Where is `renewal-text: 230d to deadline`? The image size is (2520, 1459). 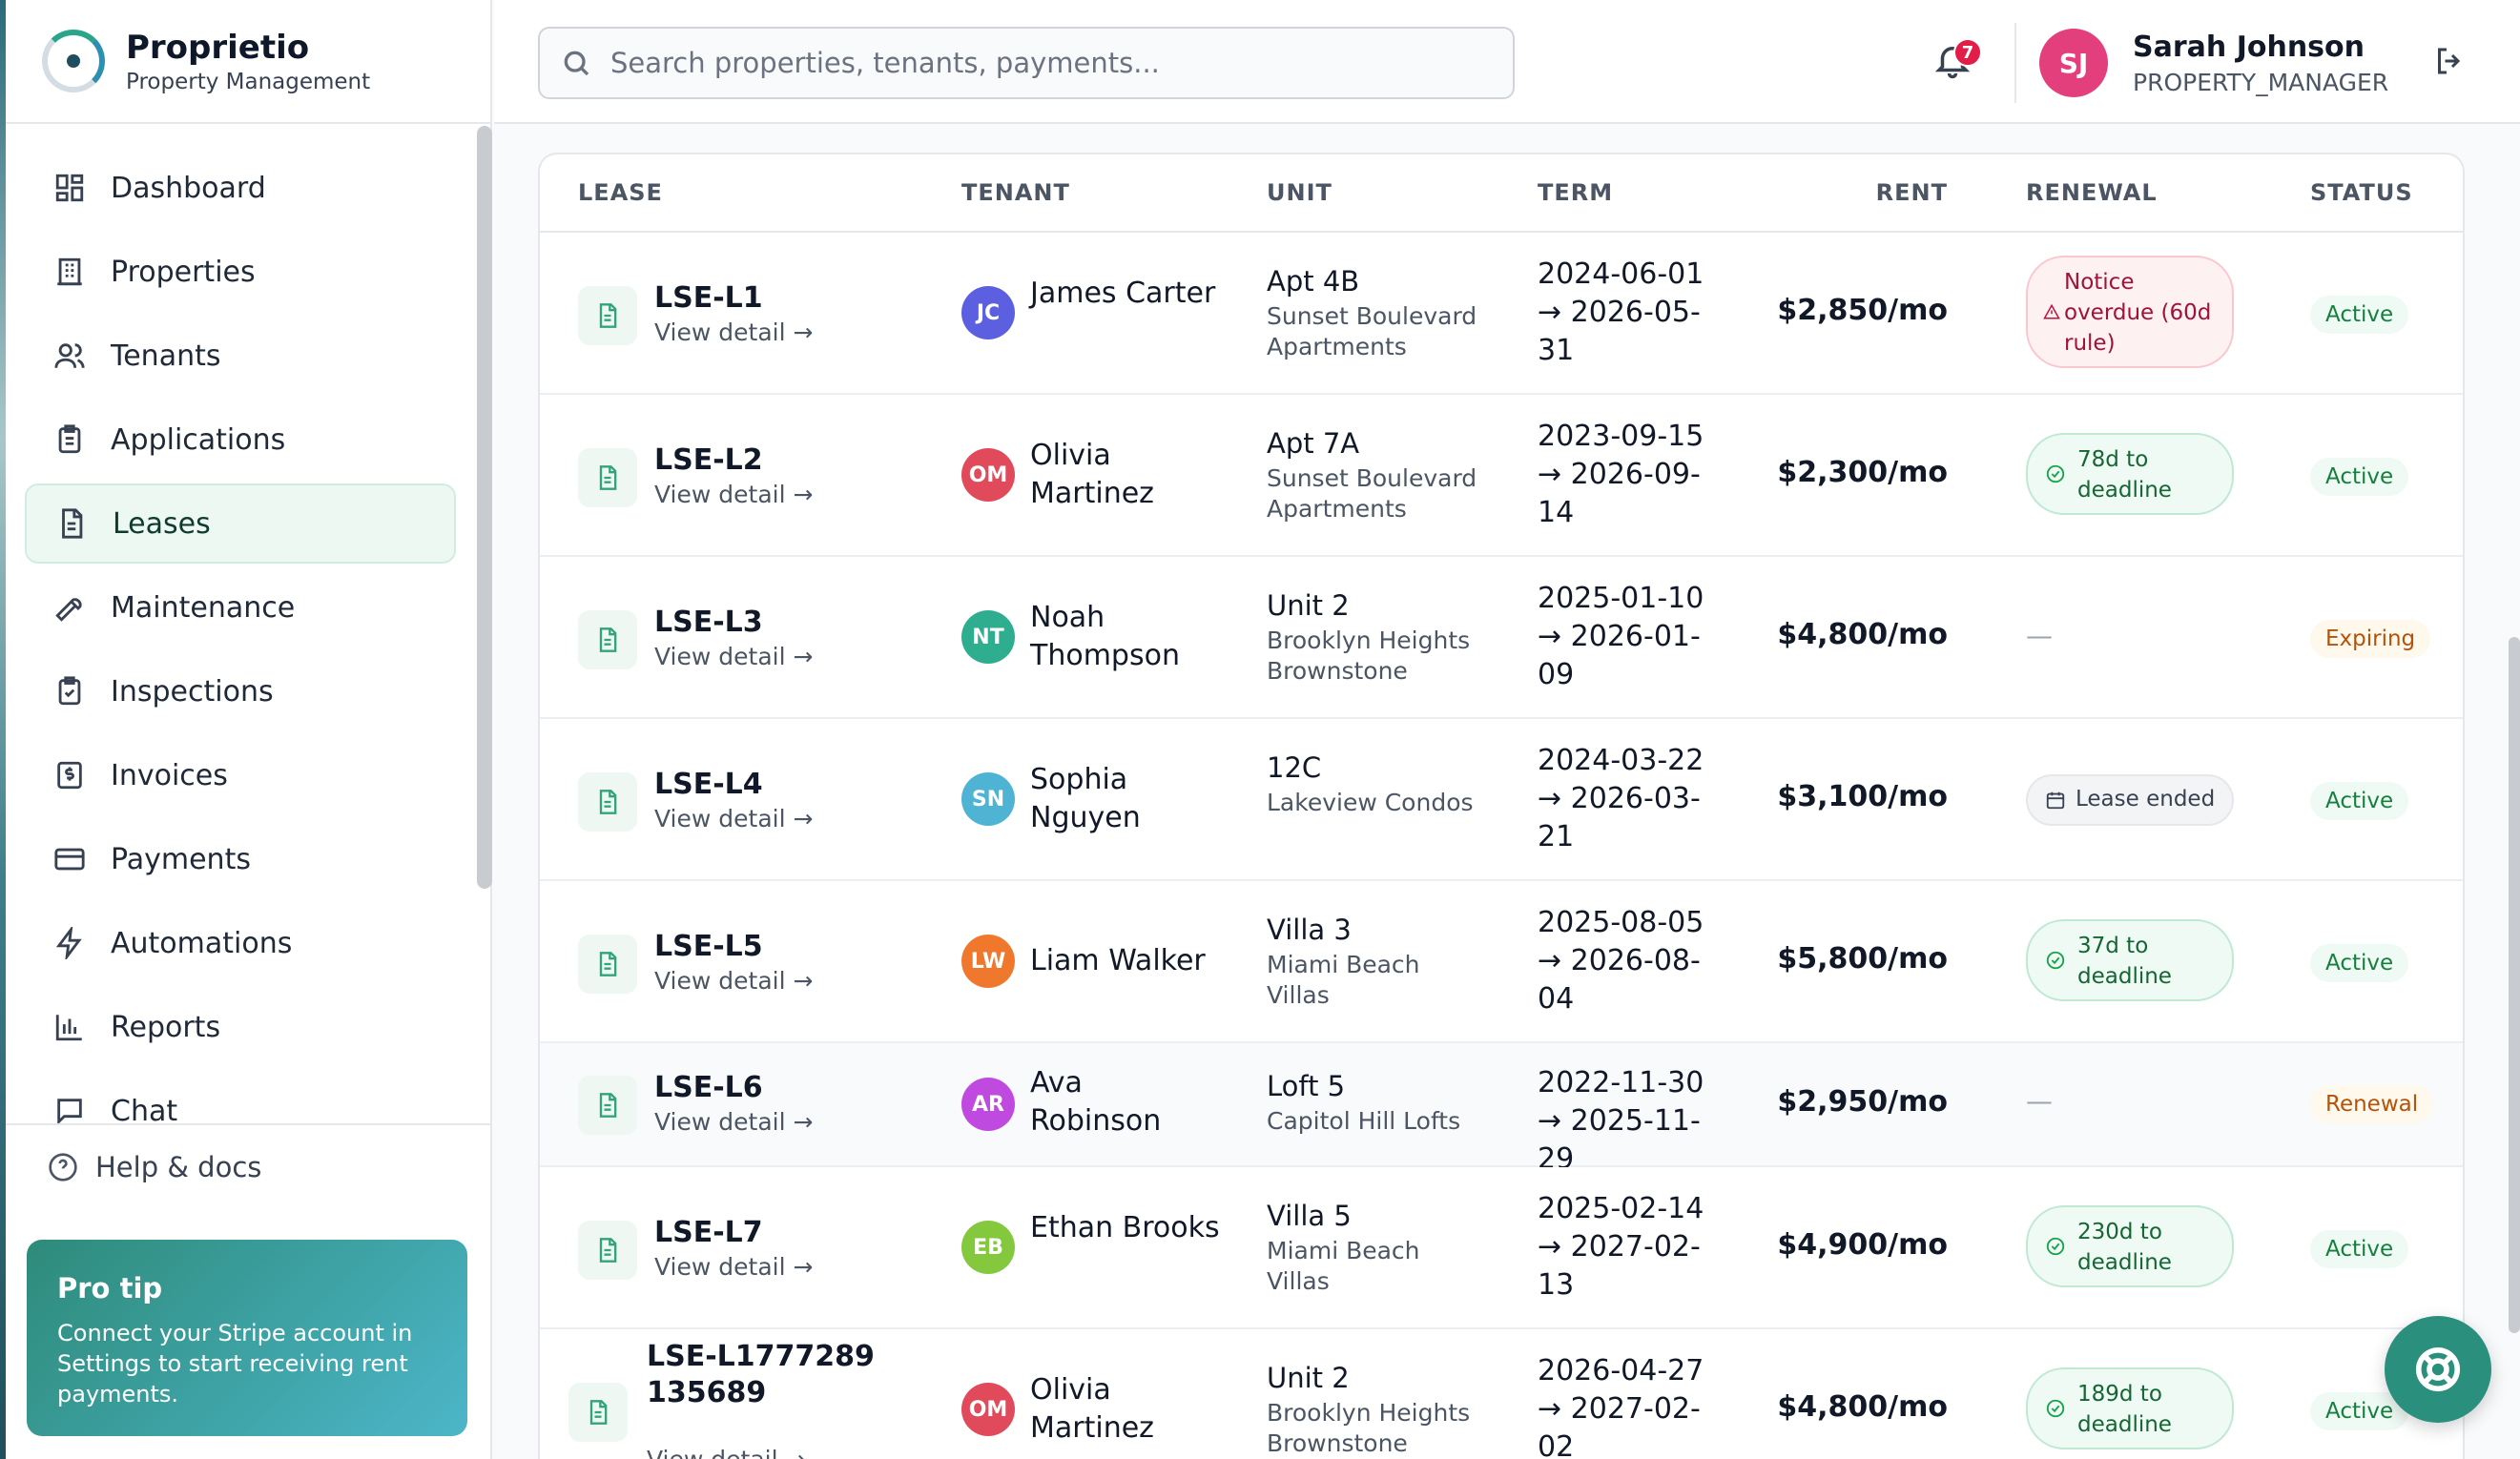
renewal-text: 230d to deadline is located at coordinates (2125, 1247).